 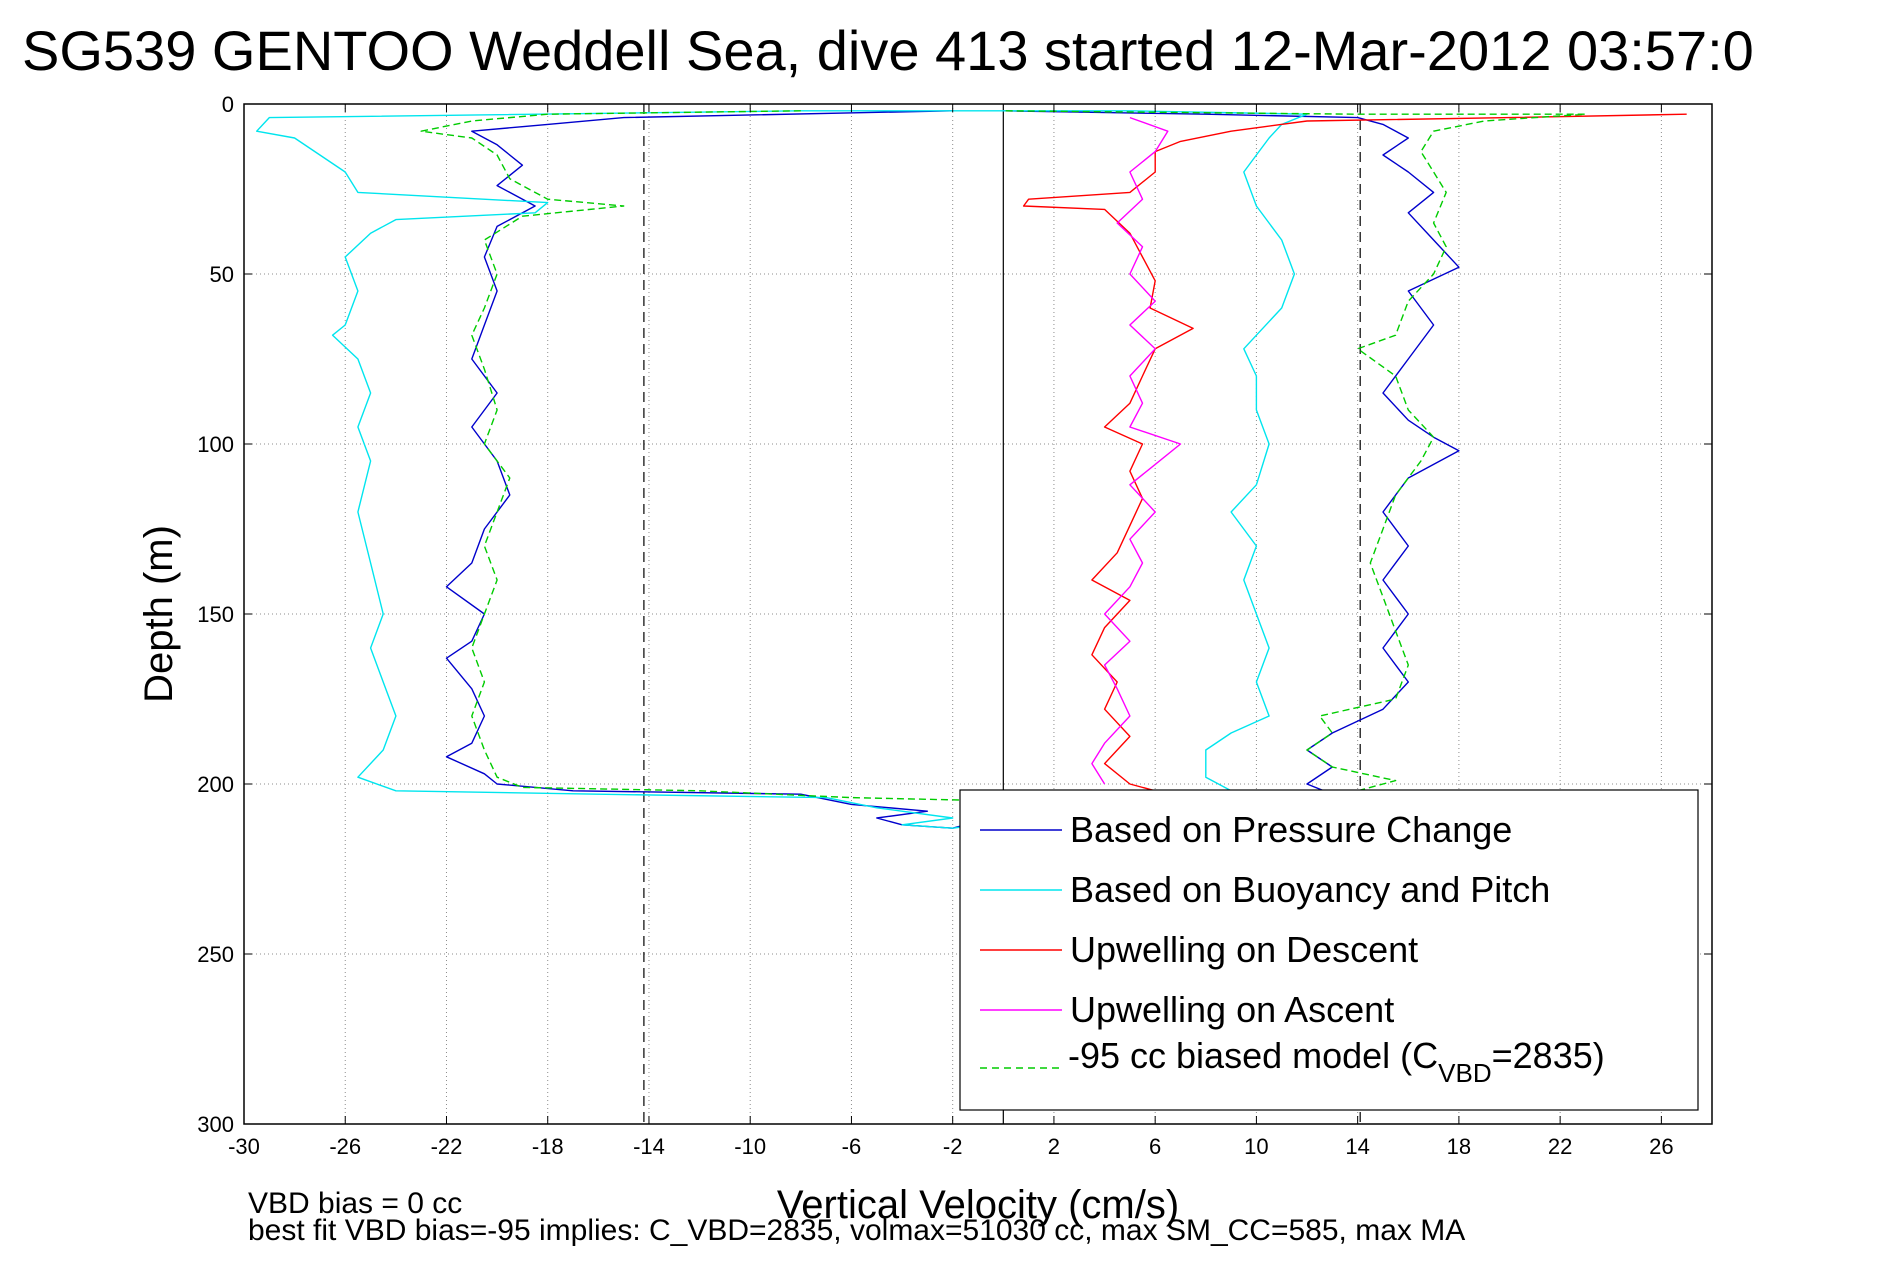 What do you see at coordinates (1310, 889) in the screenshot?
I see `legend-label: Based on Buoyancy and Pitch` at bounding box center [1310, 889].